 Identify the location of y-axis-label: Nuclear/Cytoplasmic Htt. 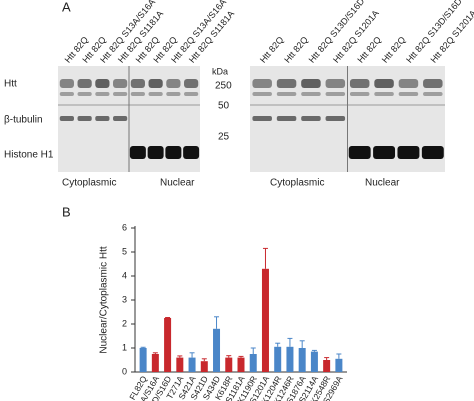
(104, 299).